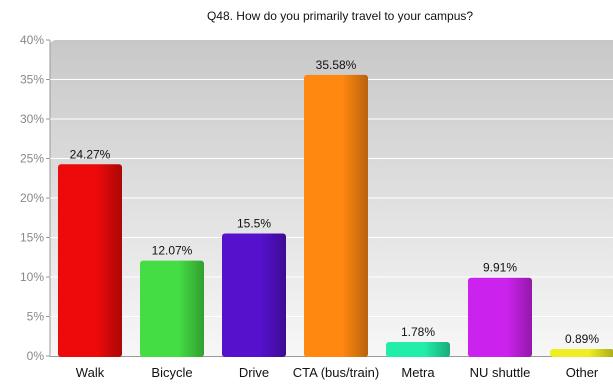 The image size is (613, 388). I want to click on data-label: 15.5%, so click(254, 224).